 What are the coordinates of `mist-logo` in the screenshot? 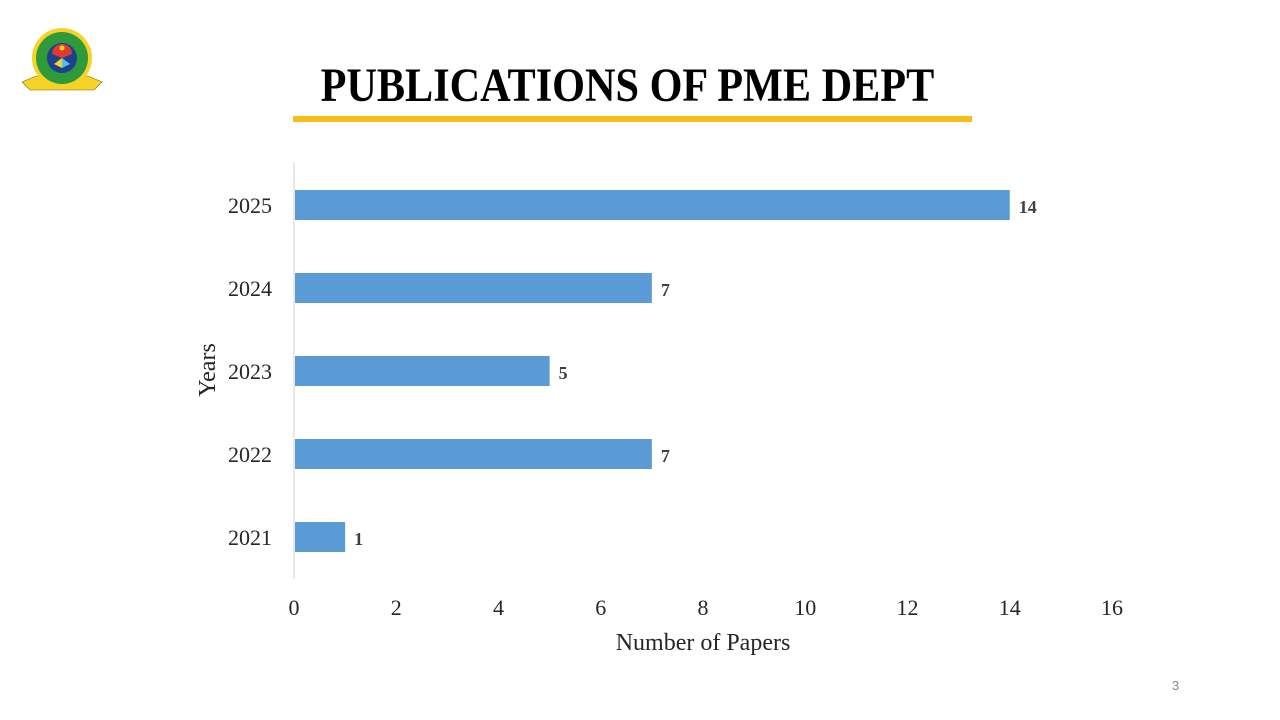 It's located at (62, 59).